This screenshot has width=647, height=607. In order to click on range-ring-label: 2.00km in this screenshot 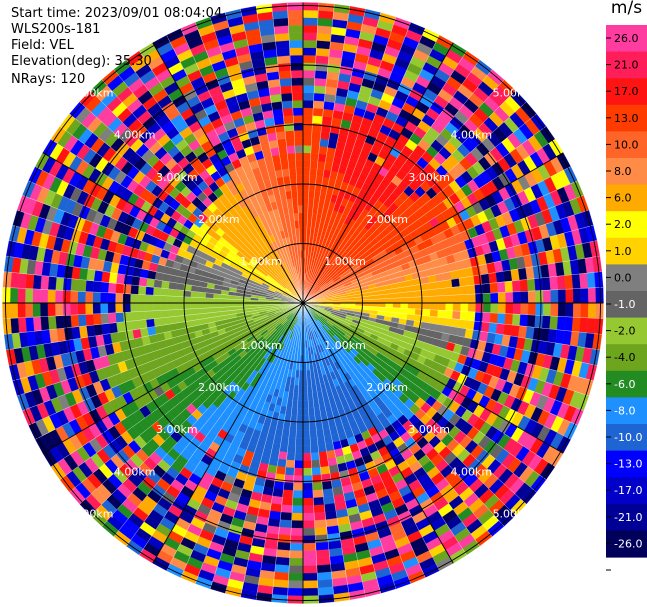, I will do `click(219, 387)`.